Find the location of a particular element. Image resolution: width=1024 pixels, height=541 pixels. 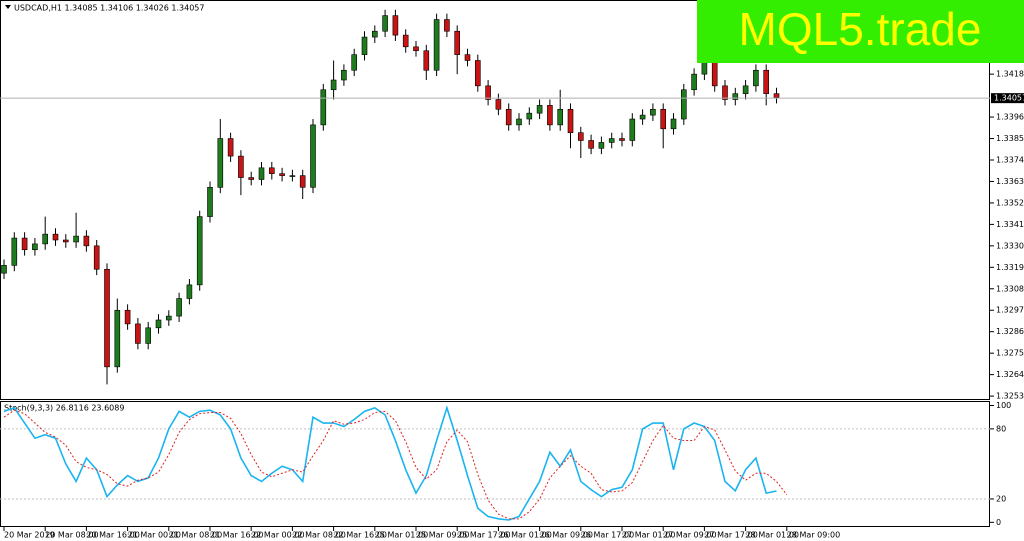

x-tick-label: 28 Mar 01:00 is located at coordinates (772, 535).